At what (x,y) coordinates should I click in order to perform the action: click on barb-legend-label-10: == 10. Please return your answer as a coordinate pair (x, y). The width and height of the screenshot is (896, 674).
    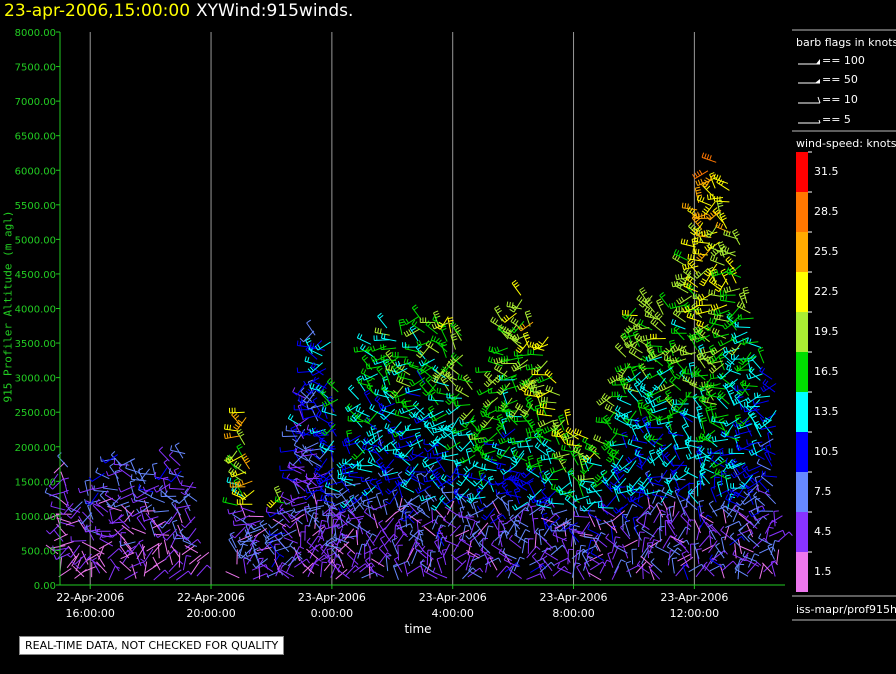
    Looking at the image, I should click on (840, 99).